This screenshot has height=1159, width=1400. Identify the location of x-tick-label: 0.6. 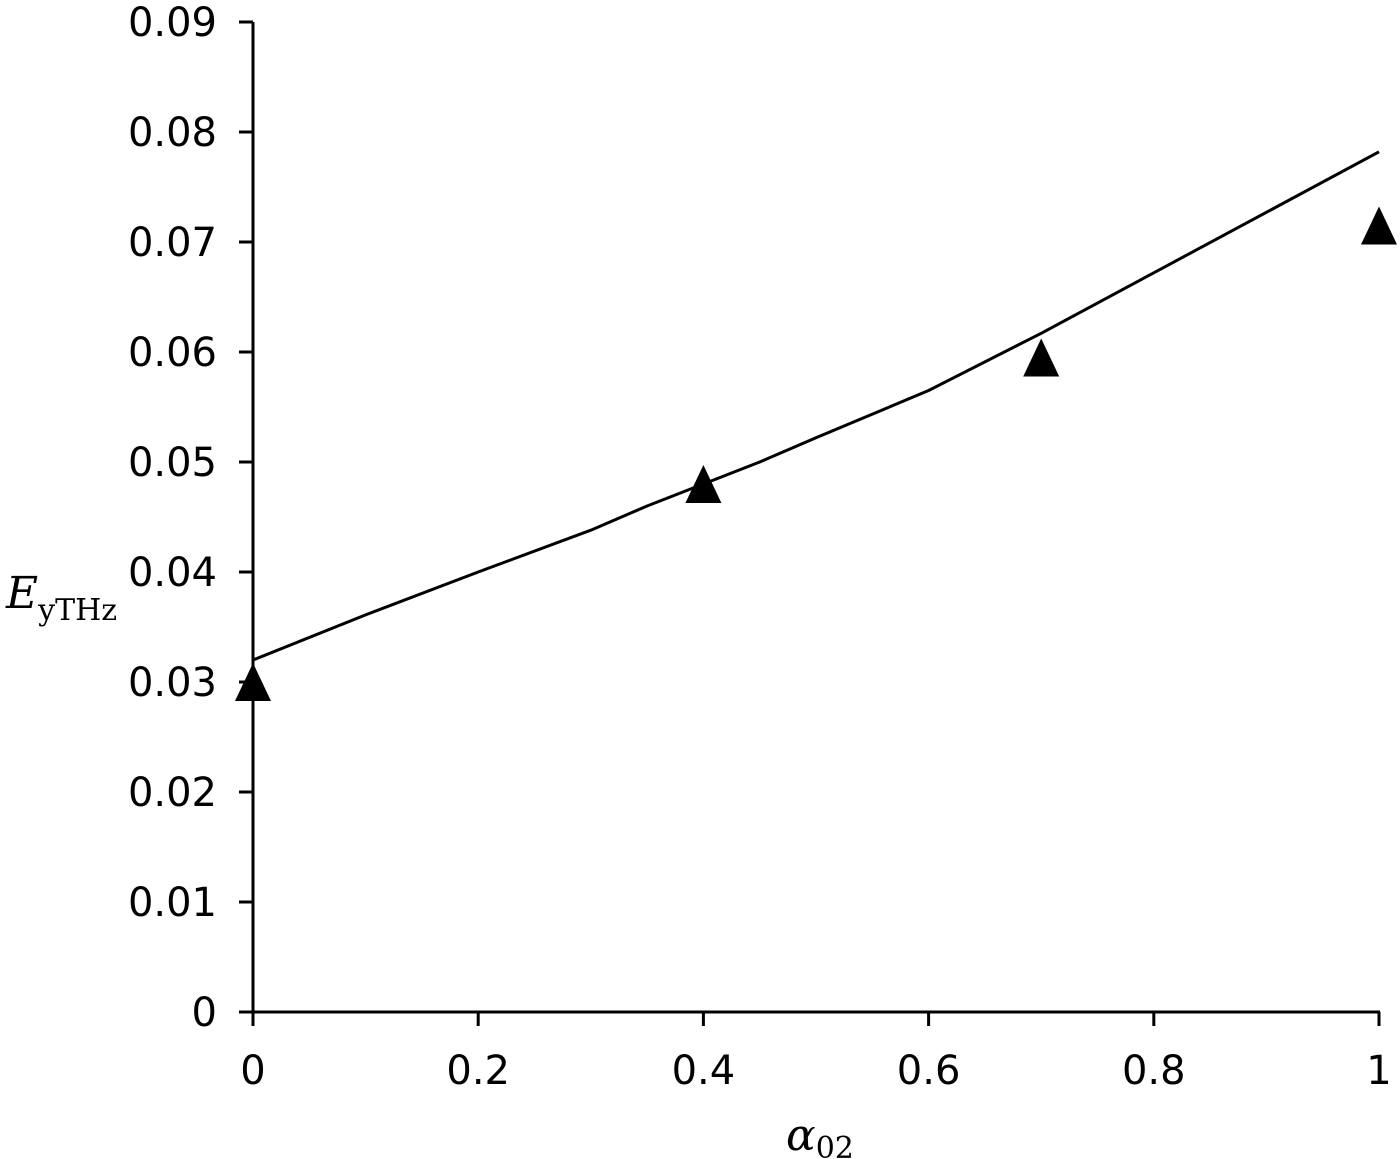
(929, 1071).